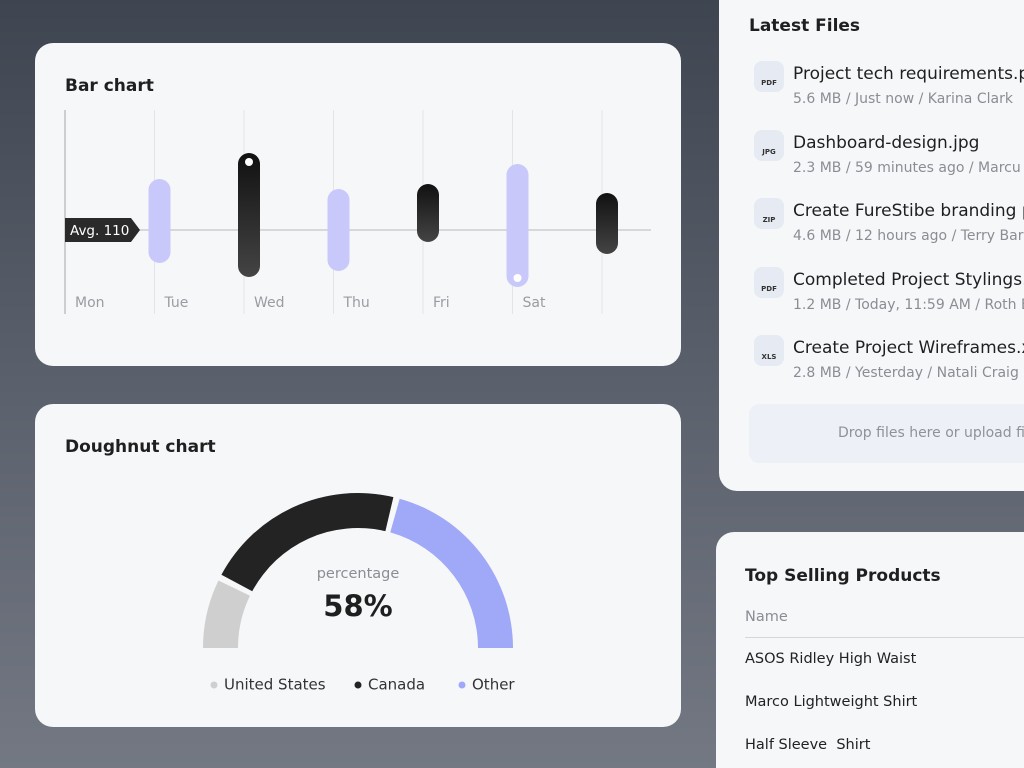 This screenshot has height=768, width=1024. I want to click on product-name: Half Sleeve Shirt, so click(808, 745).